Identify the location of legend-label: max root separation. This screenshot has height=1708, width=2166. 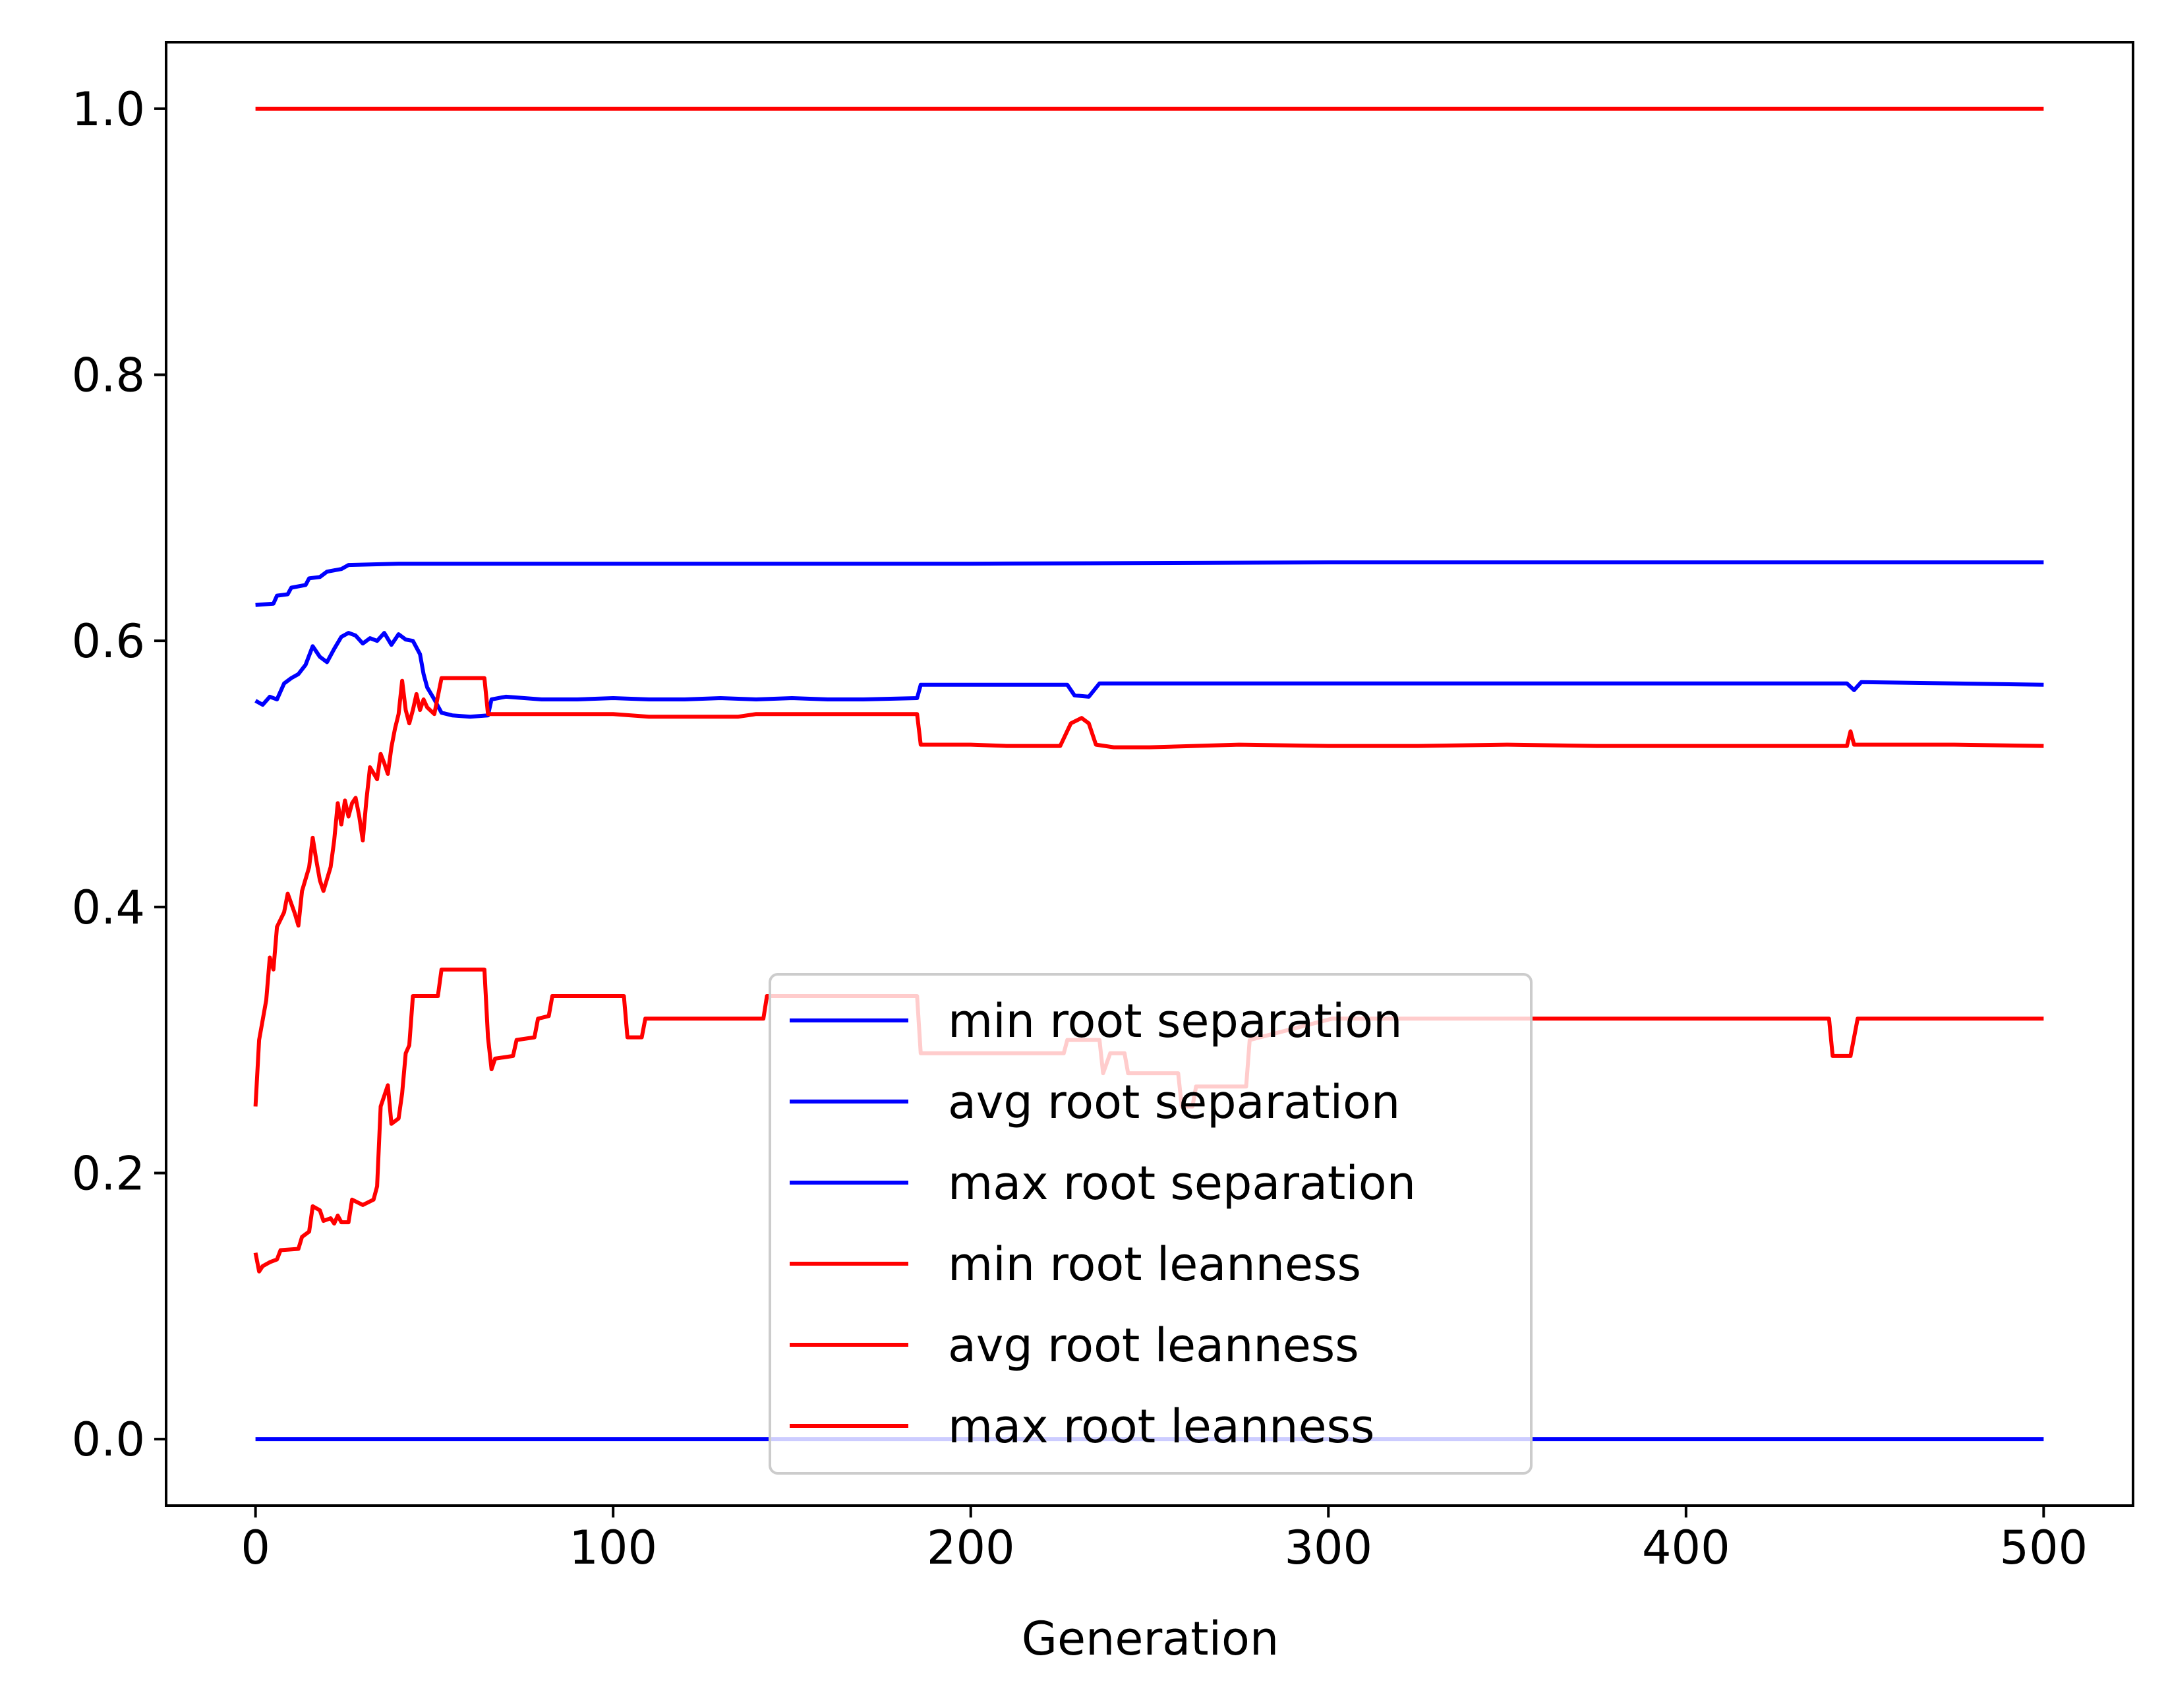
(1182, 1183).